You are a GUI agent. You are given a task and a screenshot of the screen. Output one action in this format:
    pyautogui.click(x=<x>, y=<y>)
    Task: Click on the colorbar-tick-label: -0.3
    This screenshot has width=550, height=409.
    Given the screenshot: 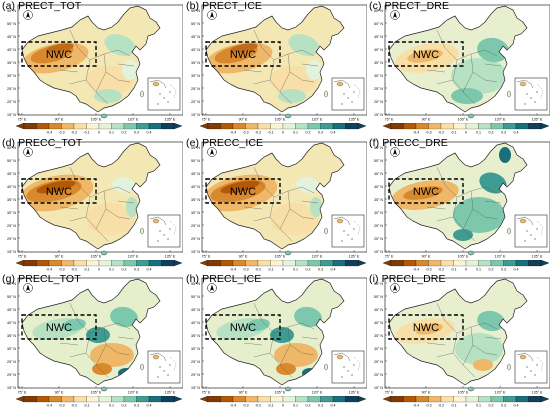 What is the action you would take?
    pyautogui.click(x=61, y=133)
    